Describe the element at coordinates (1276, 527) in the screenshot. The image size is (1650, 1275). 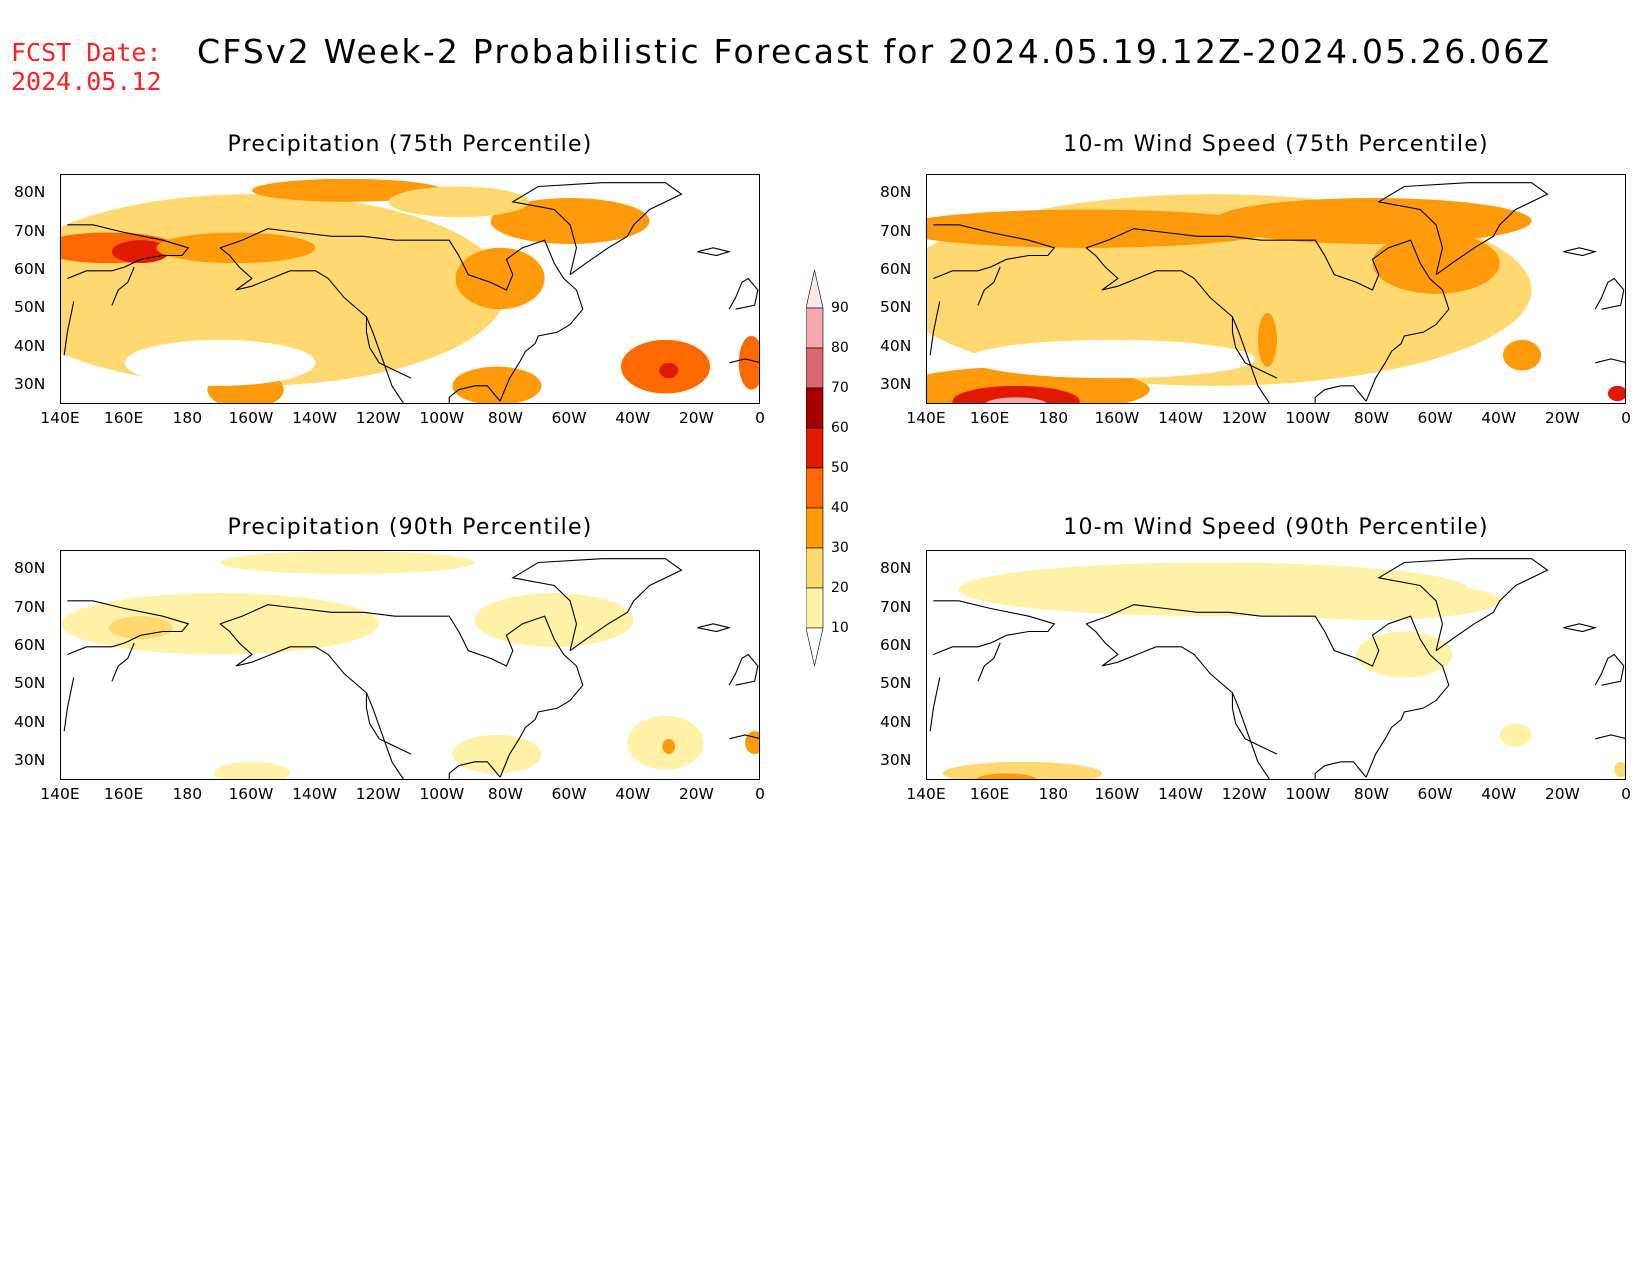
I see `panel-title: 10-m Wind Speed (90th Percentile)` at that location.